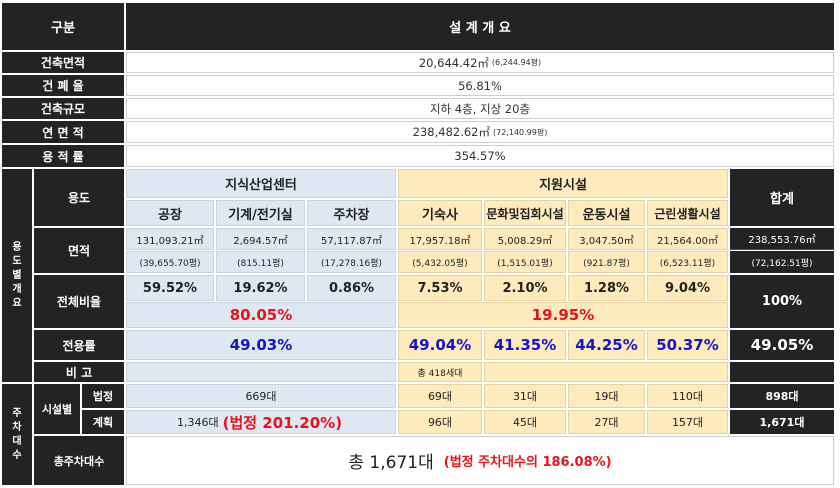 The height and width of the screenshot is (488, 840). I want to click on exclusive-neighborhood: 50.37%, so click(687, 345).